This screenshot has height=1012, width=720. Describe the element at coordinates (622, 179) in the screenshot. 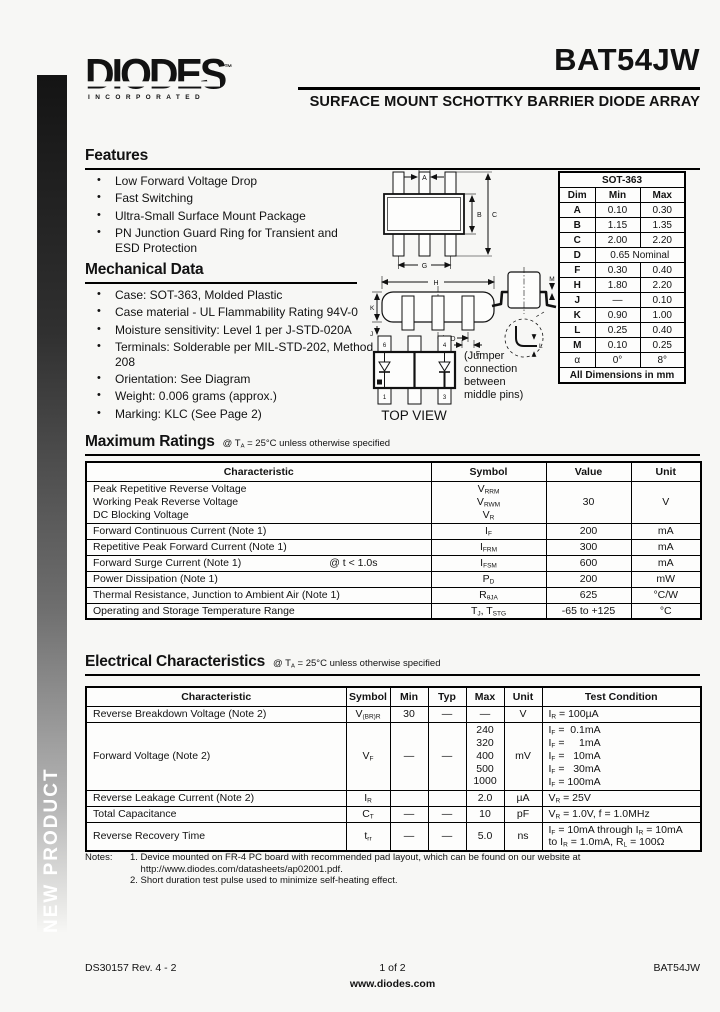

I see `table-row: SOT-363` at that location.